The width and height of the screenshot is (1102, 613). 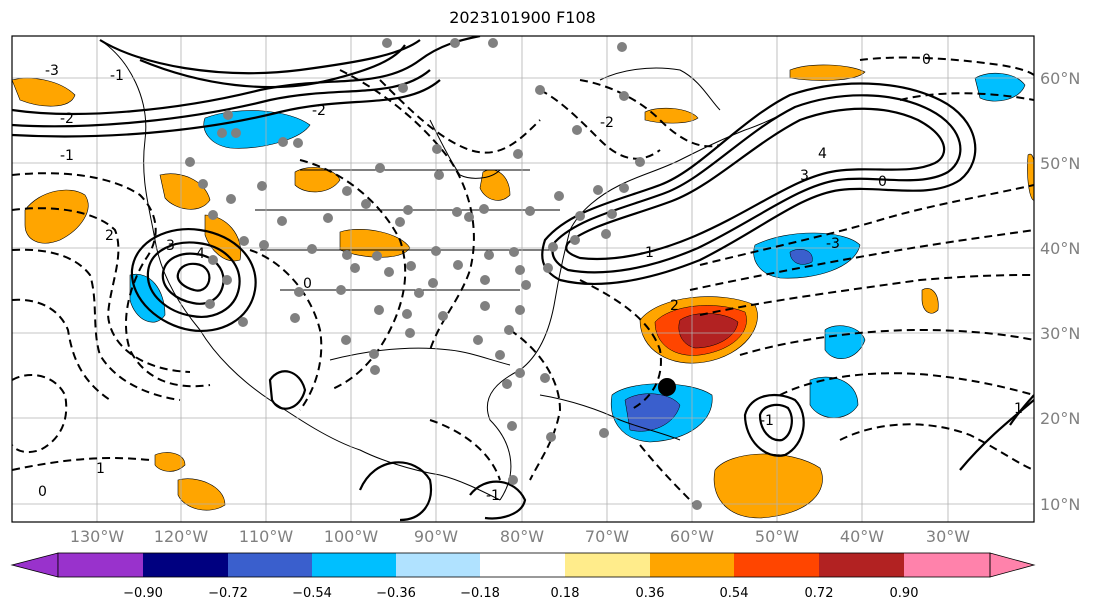 What do you see at coordinates (565, 593) in the screenshot?
I see `colorbar-tick-label: 0.18` at bounding box center [565, 593].